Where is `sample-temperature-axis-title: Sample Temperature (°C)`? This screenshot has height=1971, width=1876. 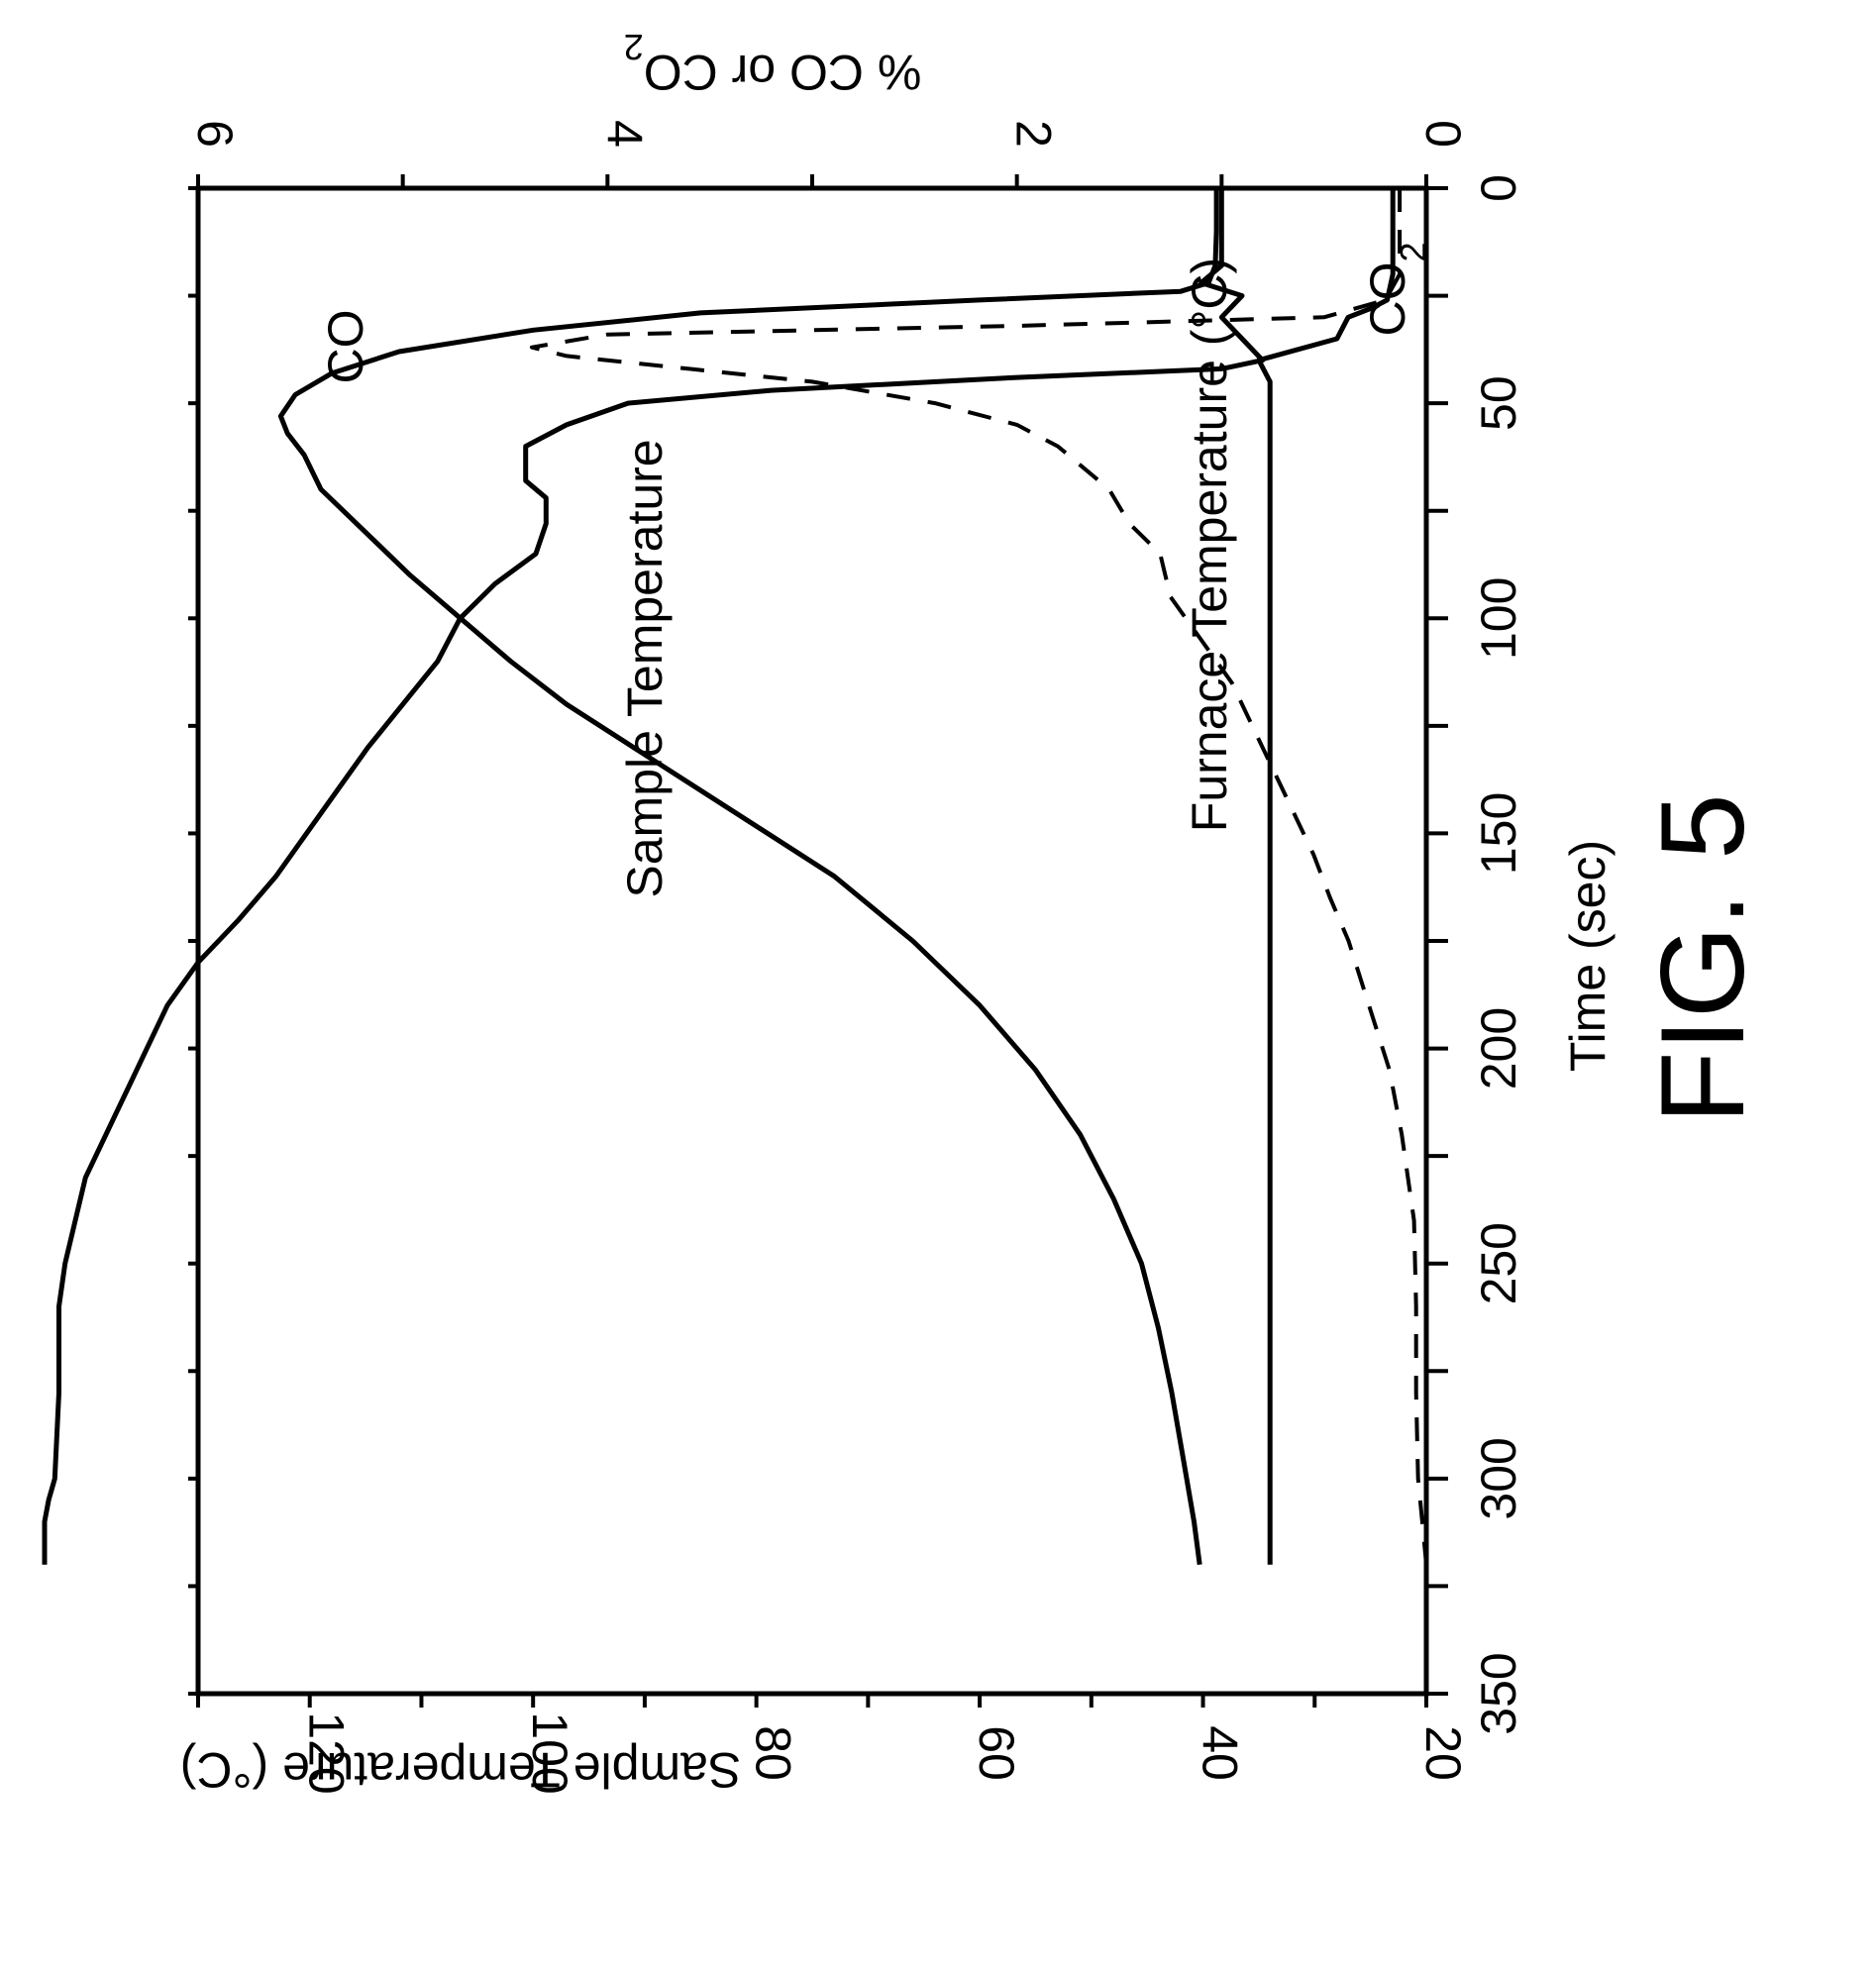
sample-temperature-axis-title: Sample Temperature (°C) is located at coordinates (461, 1770).